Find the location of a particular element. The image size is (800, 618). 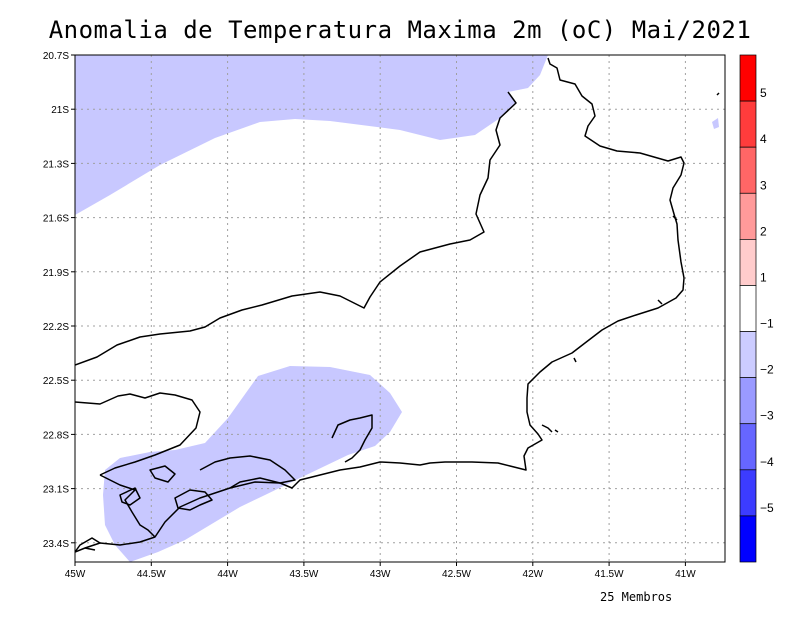

lat-label: 23.1S is located at coordinates (56, 490).